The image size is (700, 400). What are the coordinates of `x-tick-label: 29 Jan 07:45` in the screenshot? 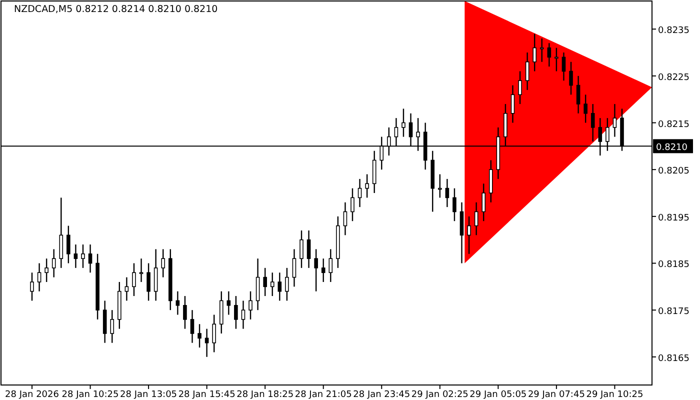 It's located at (556, 395).